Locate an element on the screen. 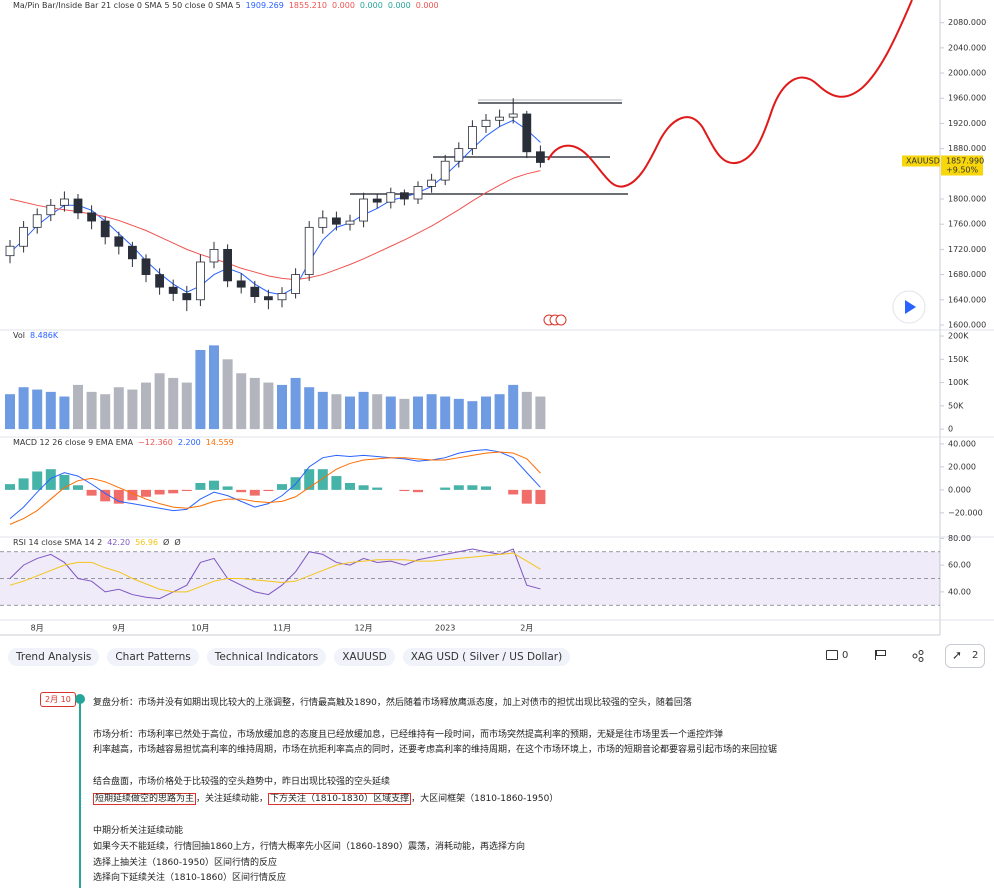 The image size is (994, 888). timeline is located at coordinates (80, 793).